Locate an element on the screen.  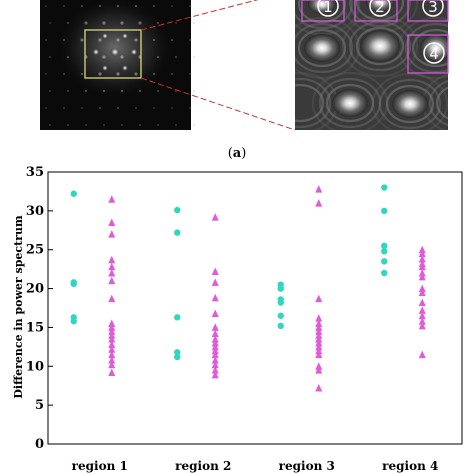
panel-a-caption: (a) is located at coordinates (237, 153).